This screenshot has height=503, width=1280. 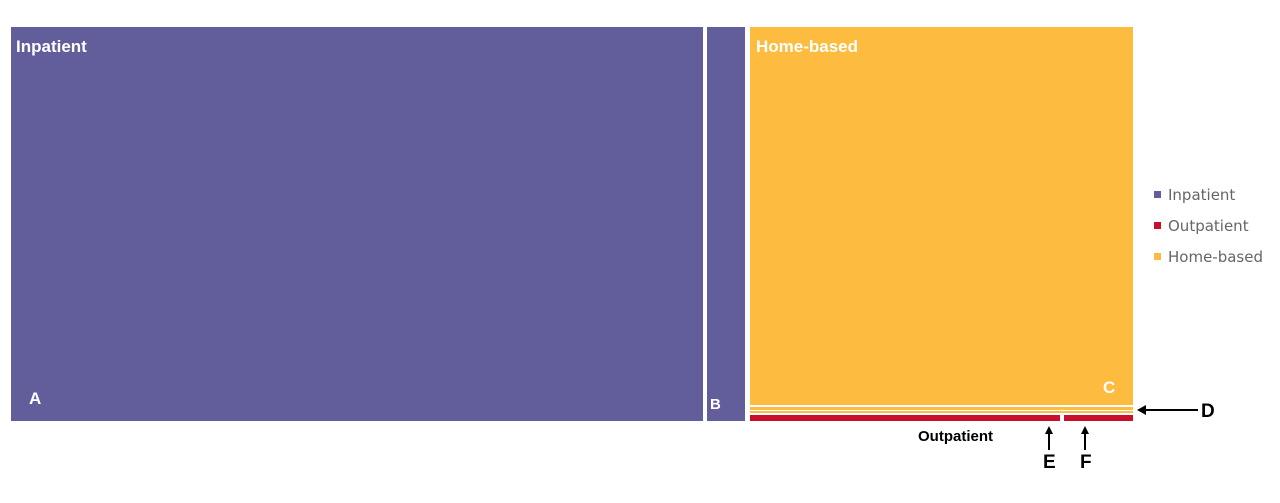 I want to click on marker: A, so click(x=35, y=398).